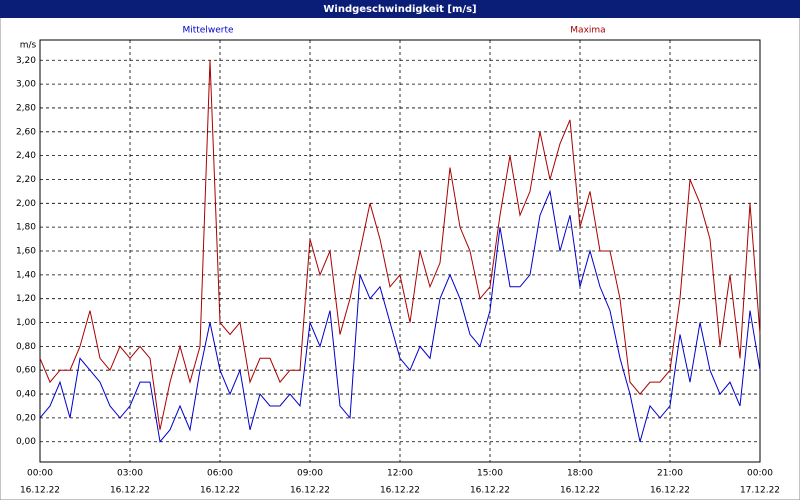  What do you see at coordinates (26, 85) in the screenshot?
I see `y-tick-label: 3,00` at bounding box center [26, 85].